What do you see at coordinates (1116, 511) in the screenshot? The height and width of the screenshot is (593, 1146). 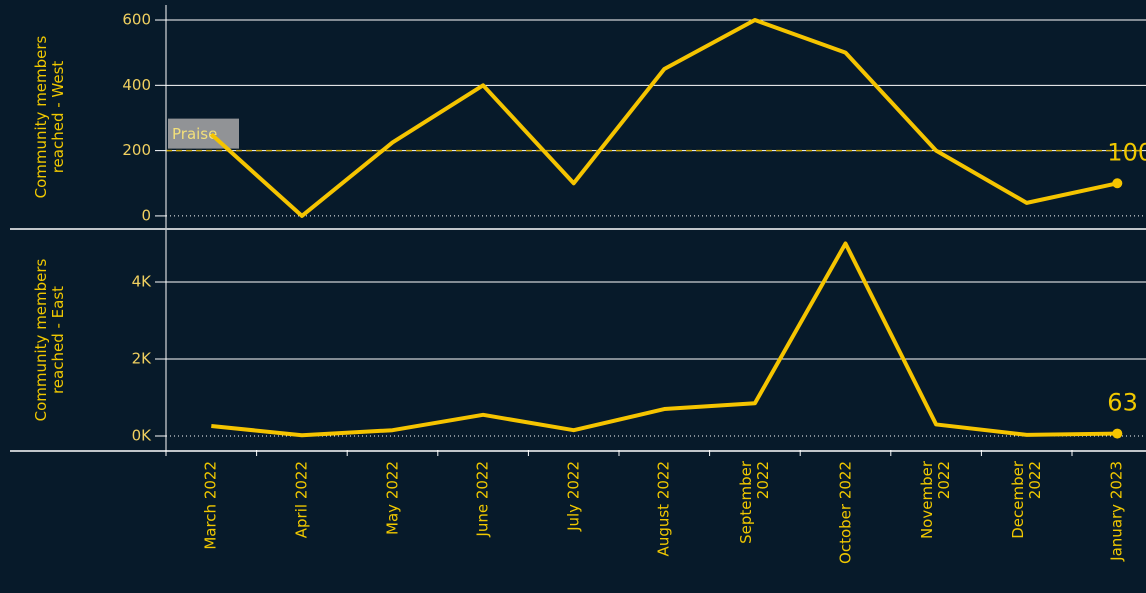 I see `x-tick-label: January 2023` at bounding box center [1116, 511].